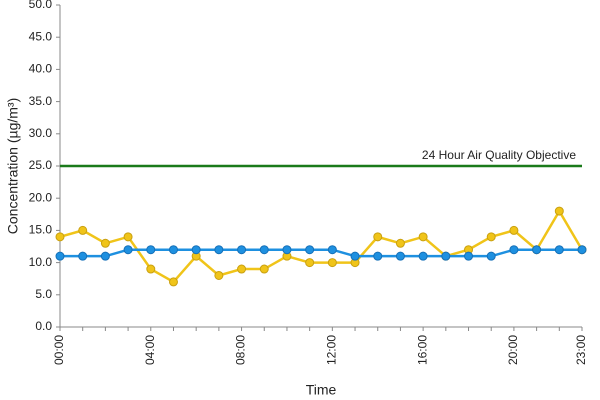 This screenshot has height=400, width=600. What do you see at coordinates (41, 69) in the screenshot?
I see `y-tick-label: 40.0` at bounding box center [41, 69].